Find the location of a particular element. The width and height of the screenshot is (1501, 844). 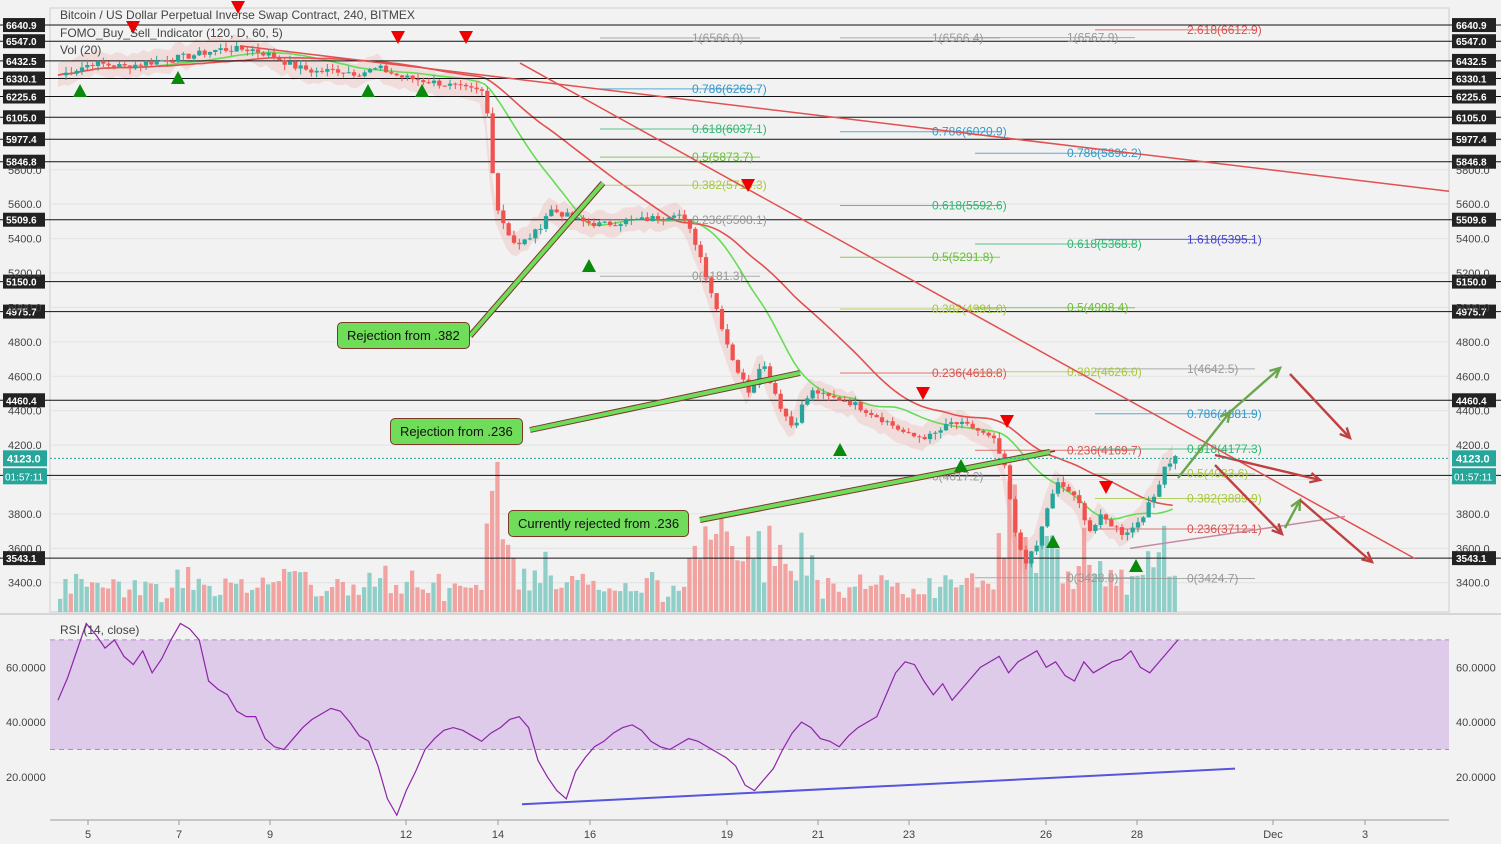

level-label-left: 6547.0 is located at coordinates (21, 42).